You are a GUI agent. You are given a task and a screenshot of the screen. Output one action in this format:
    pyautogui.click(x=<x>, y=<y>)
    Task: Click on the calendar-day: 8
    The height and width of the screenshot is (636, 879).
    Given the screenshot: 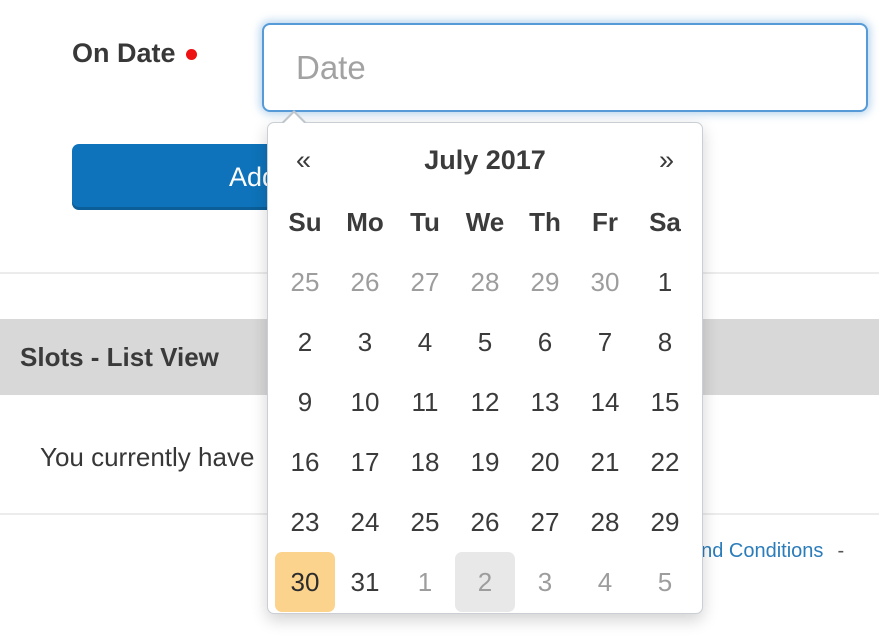 What is the action you would take?
    pyautogui.click(x=665, y=342)
    